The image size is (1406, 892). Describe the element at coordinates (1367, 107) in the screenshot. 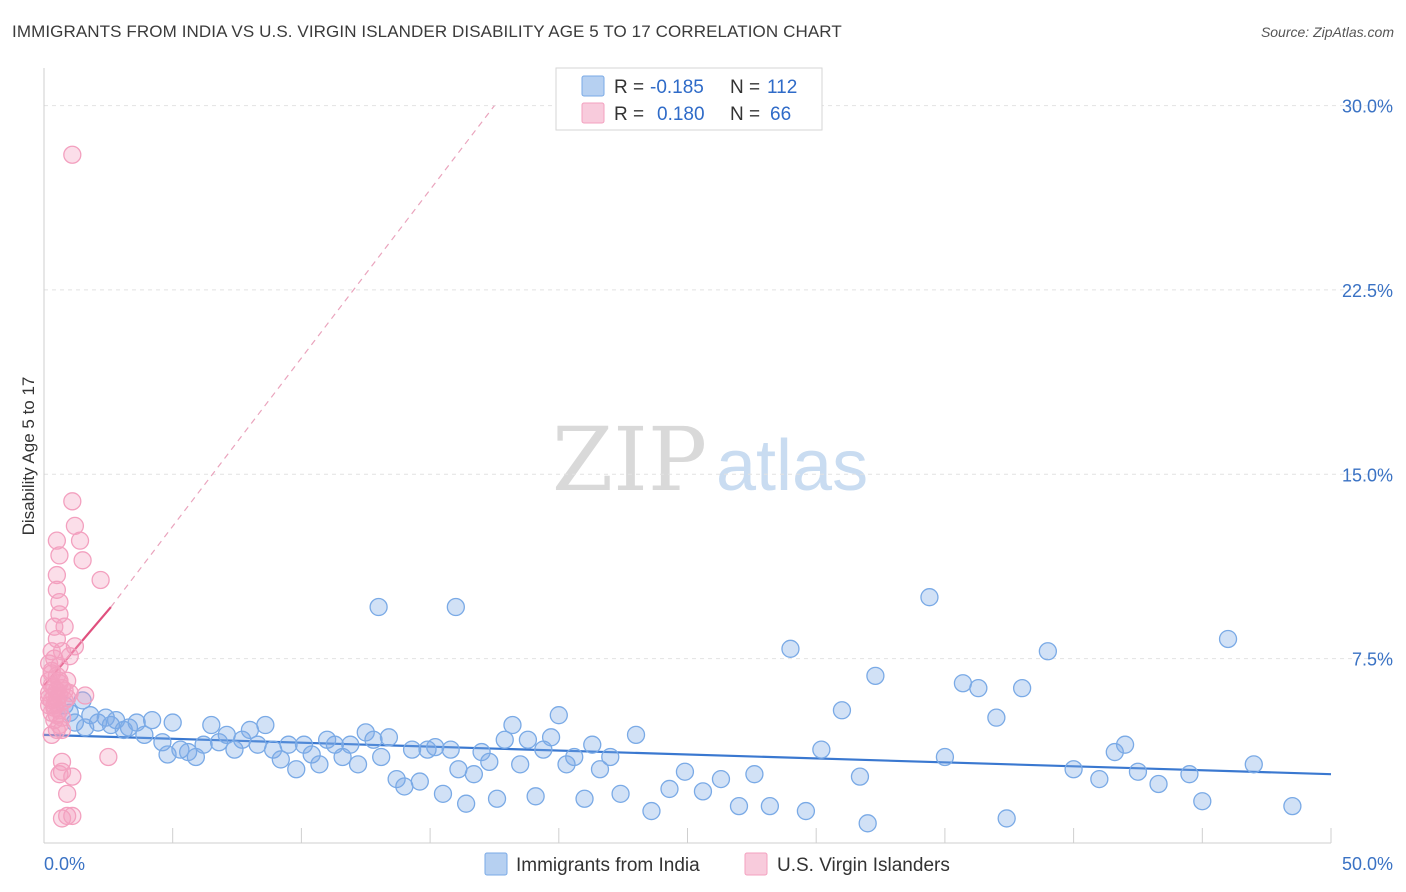

I see `y-tick-label: 30.0%` at that location.